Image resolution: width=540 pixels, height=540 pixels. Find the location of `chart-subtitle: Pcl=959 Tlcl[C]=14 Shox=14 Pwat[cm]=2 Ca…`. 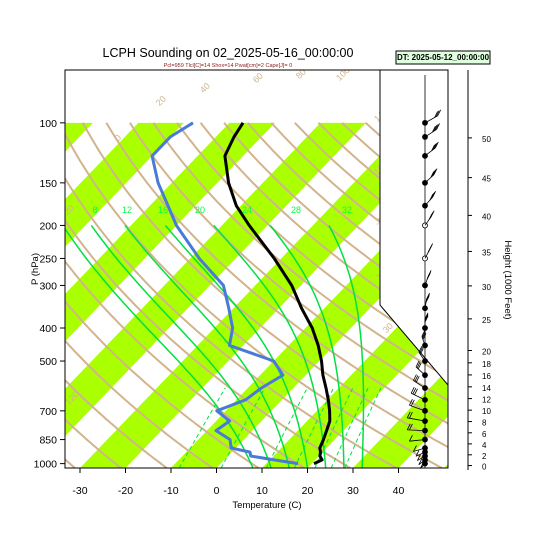

chart-subtitle: Pcl=959 Tlcl[C]=14 Shox=14 Pwat[cm]=2 Ca… is located at coordinates (228, 66).